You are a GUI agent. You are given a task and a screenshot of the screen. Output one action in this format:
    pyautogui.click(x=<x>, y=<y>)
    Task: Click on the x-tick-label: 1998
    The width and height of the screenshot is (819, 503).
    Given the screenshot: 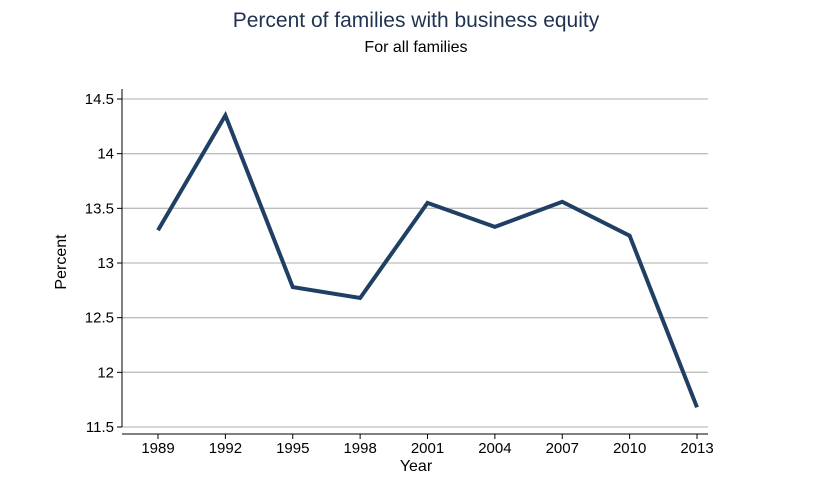 What is the action you would take?
    pyautogui.click(x=359, y=448)
    